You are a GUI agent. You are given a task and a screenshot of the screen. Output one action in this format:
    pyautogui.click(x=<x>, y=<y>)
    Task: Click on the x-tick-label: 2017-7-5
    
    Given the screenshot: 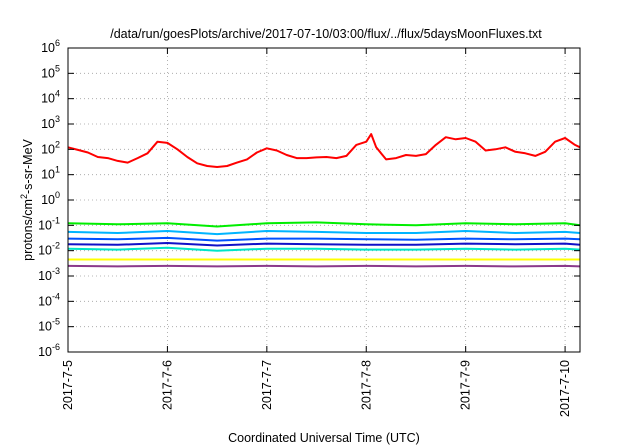 What is the action you would take?
    pyautogui.click(x=68, y=385)
    